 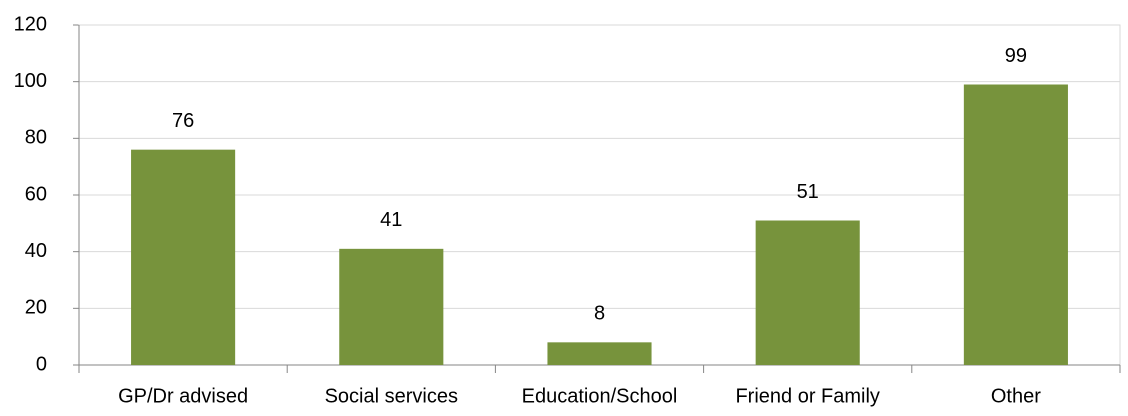 What do you see at coordinates (391, 396) in the screenshot?
I see `x-tick-label: Social services` at bounding box center [391, 396].